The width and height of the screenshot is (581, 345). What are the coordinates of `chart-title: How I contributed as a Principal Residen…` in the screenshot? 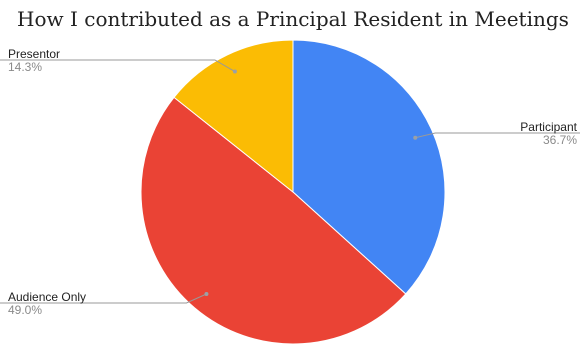 It's located at (293, 19).